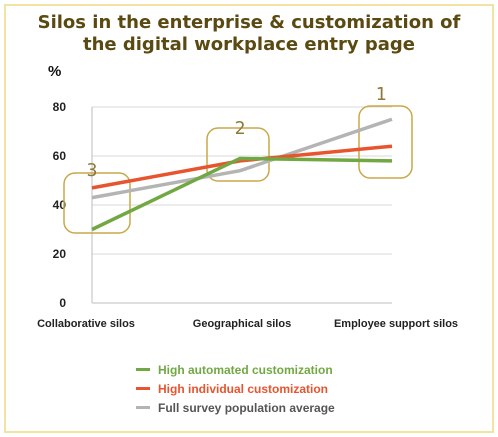  What do you see at coordinates (60, 205) in the screenshot?
I see `y-tick-label-2: 40` at bounding box center [60, 205].